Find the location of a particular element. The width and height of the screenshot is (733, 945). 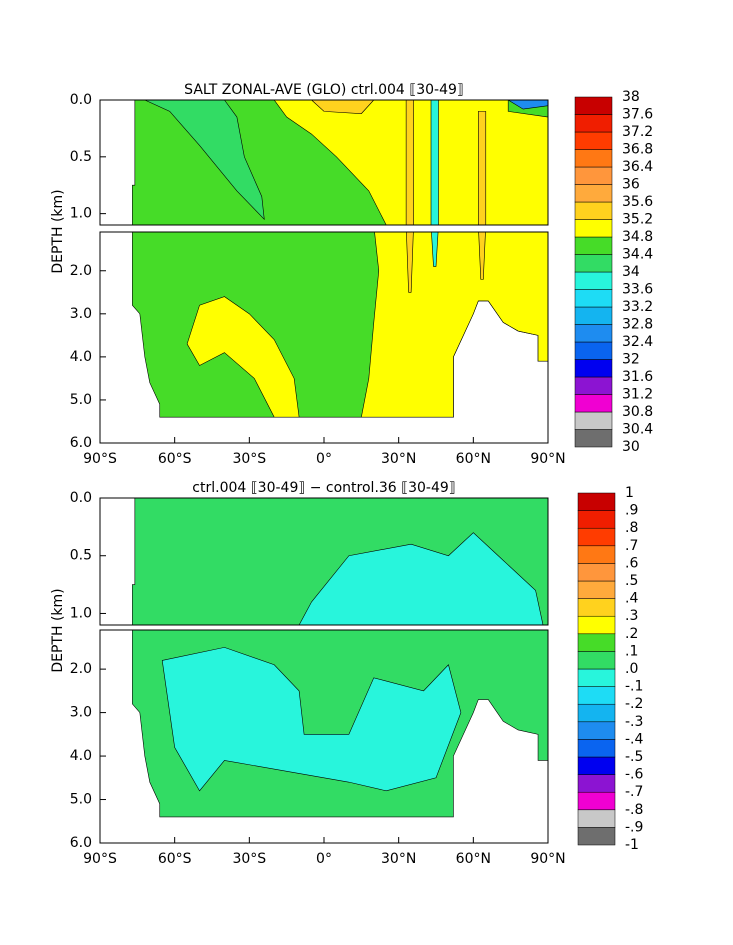

x-tick-label: 90°S is located at coordinates (100, 459).